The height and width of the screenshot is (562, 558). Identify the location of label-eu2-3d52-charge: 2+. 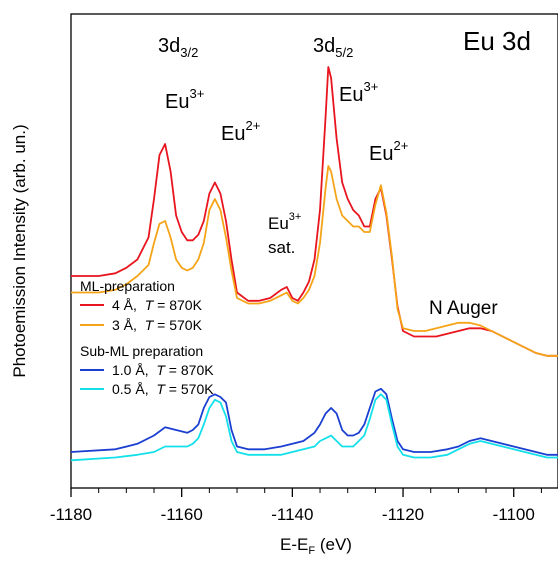
(400, 145).